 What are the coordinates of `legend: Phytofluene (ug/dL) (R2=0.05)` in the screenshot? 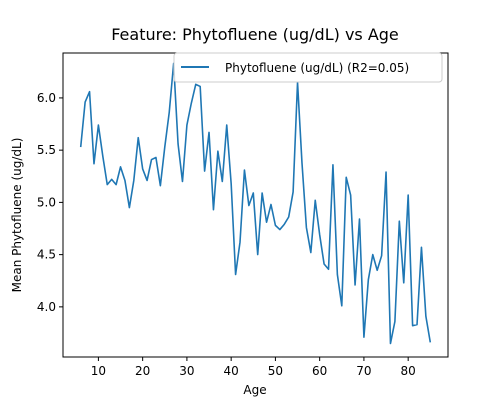 It's located at (308, 67).